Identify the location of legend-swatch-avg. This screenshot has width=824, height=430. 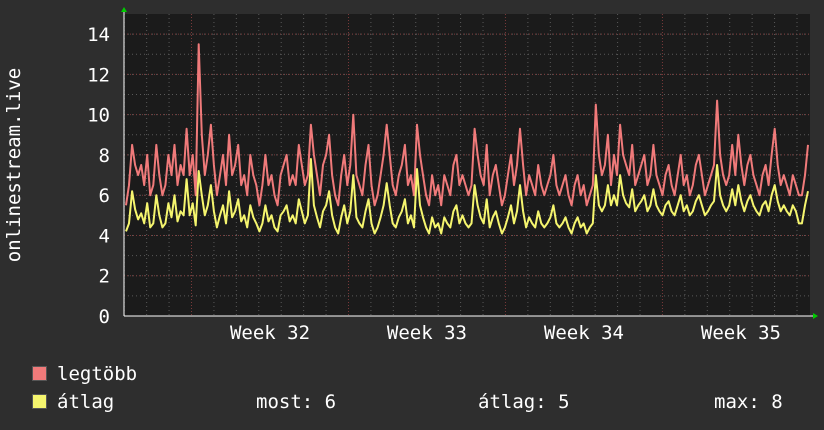
(39, 401).